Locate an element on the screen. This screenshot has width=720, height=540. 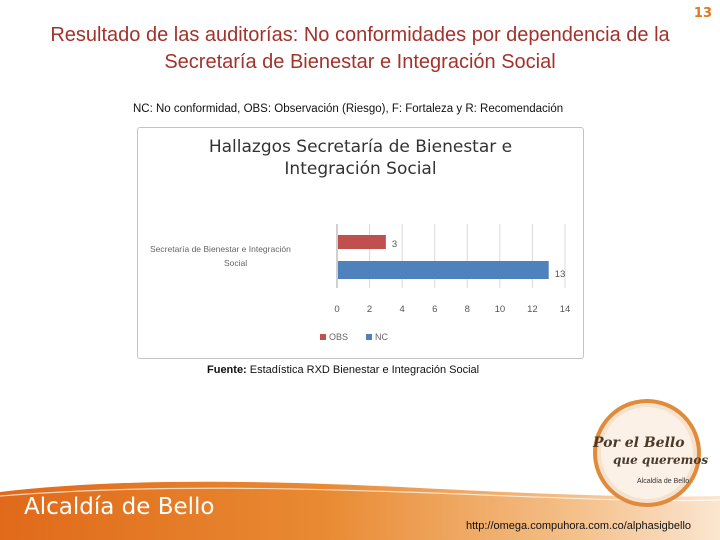
footer-brand: Alcaldía de Bello is located at coordinates (119, 507).